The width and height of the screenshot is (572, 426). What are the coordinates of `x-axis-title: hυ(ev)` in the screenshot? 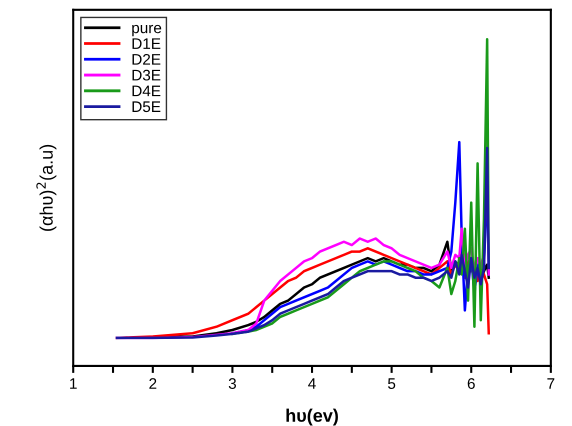 It's located at (312, 417).